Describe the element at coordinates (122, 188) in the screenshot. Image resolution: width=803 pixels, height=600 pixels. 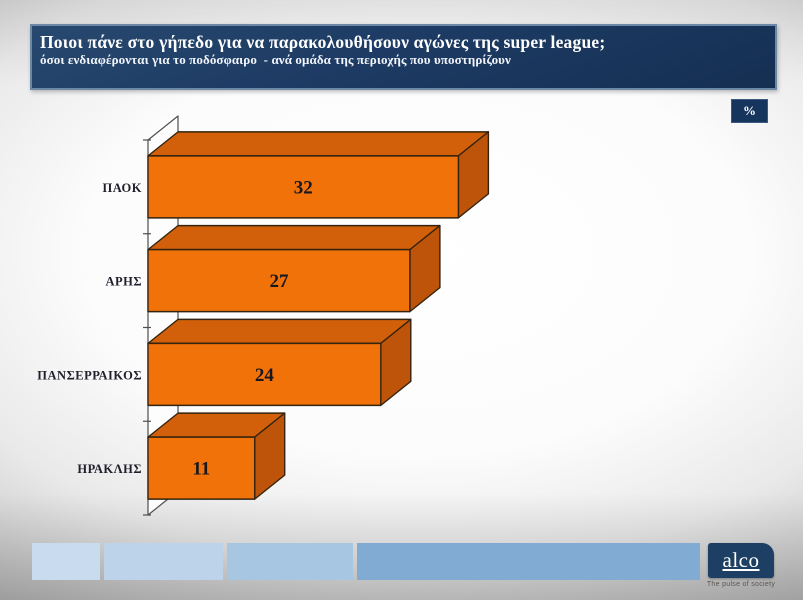
I see `category-label: ΠΑΟΚ` at that location.